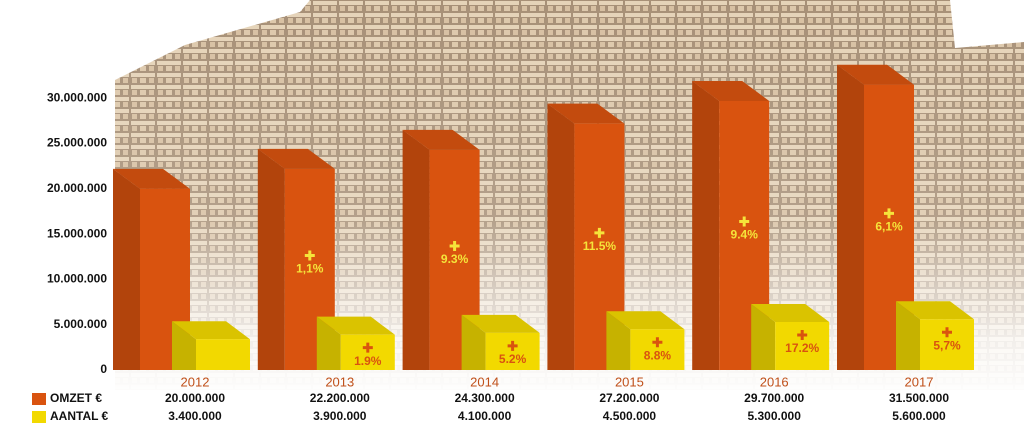  What do you see at coordinates (485, 398) in the screenshot?
I see `value-label: 24.300.000` at bounding box center [485, 398].